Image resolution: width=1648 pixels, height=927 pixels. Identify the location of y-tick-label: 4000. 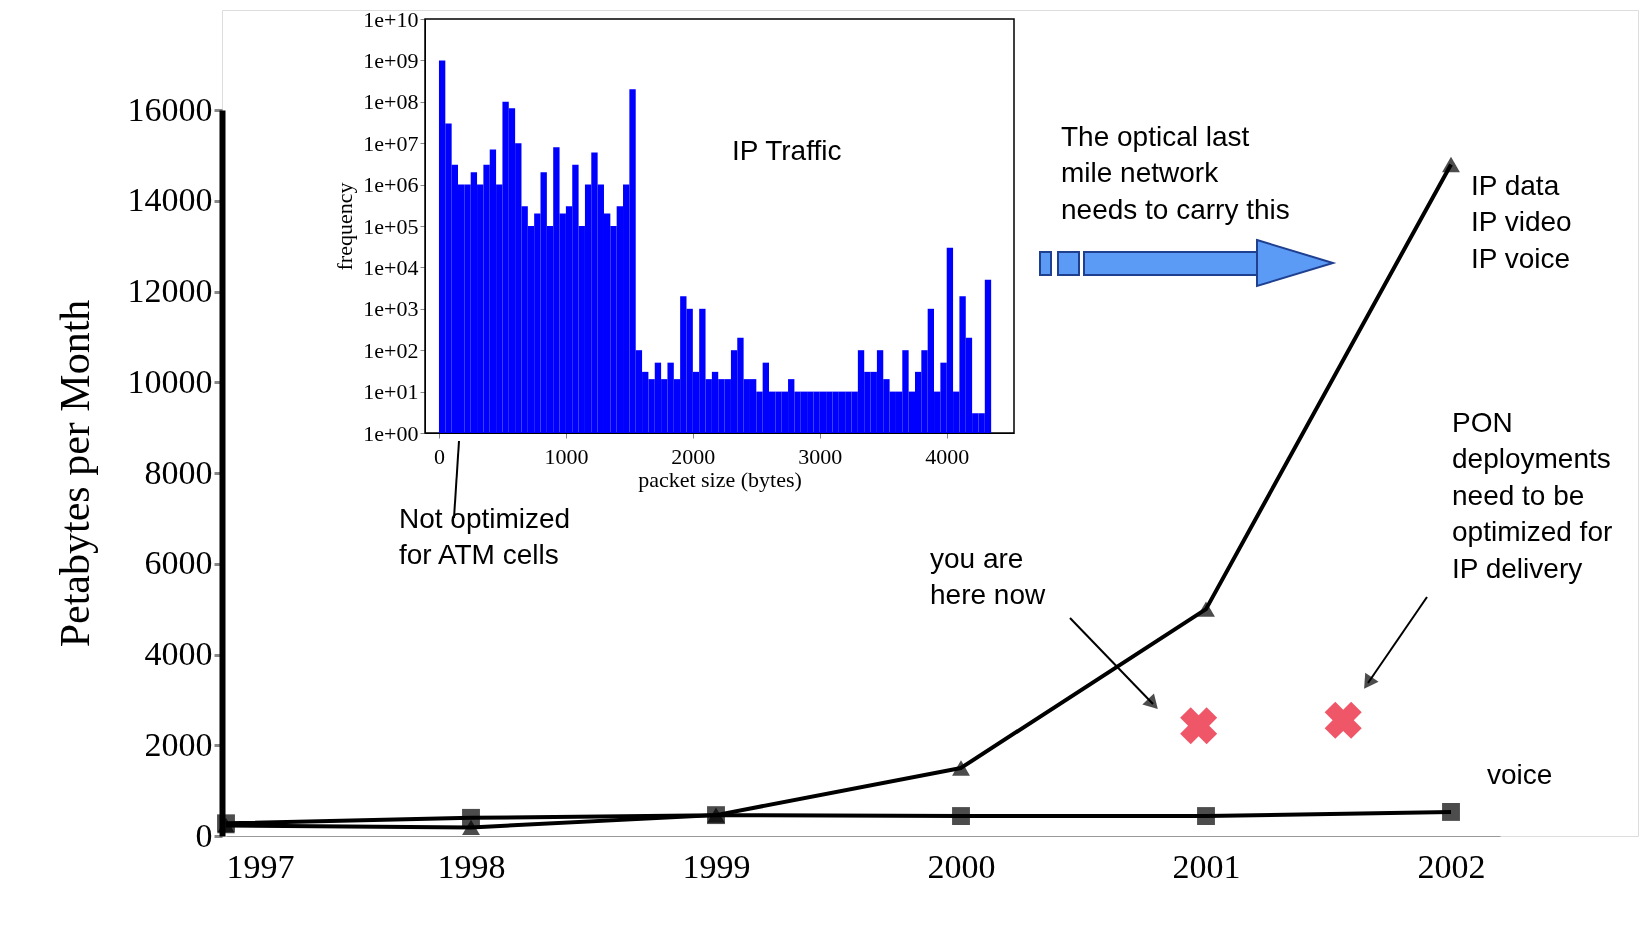
(178, 653).